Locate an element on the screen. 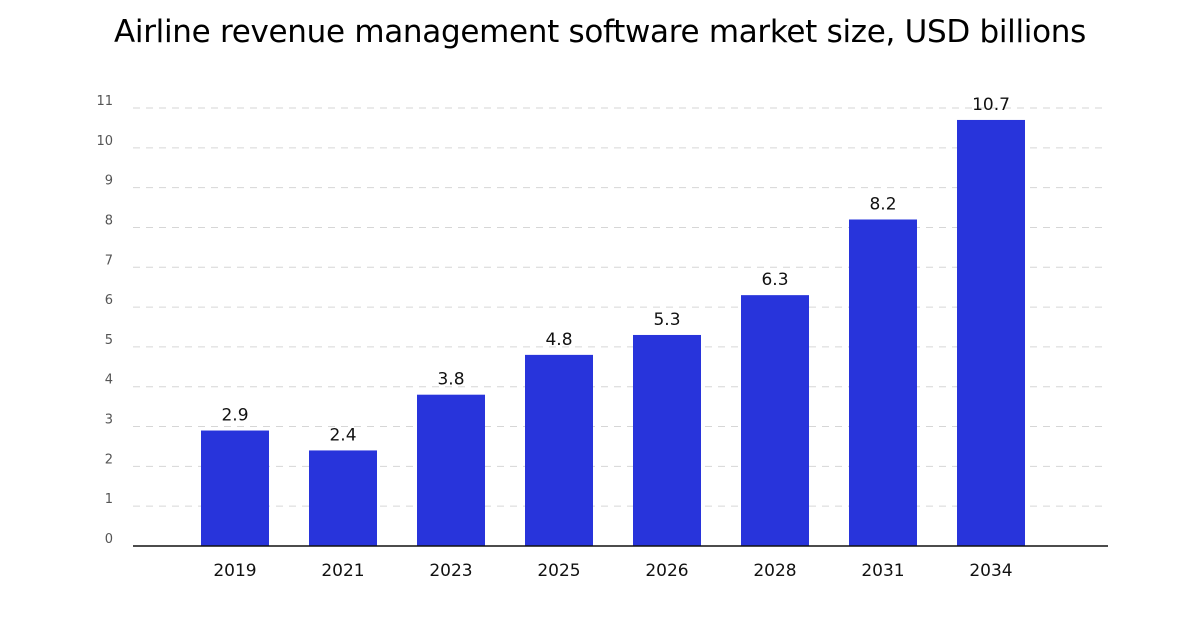 The image size is (1200, 630). y-tick-label: 5 is located at coordinates (109, 340).